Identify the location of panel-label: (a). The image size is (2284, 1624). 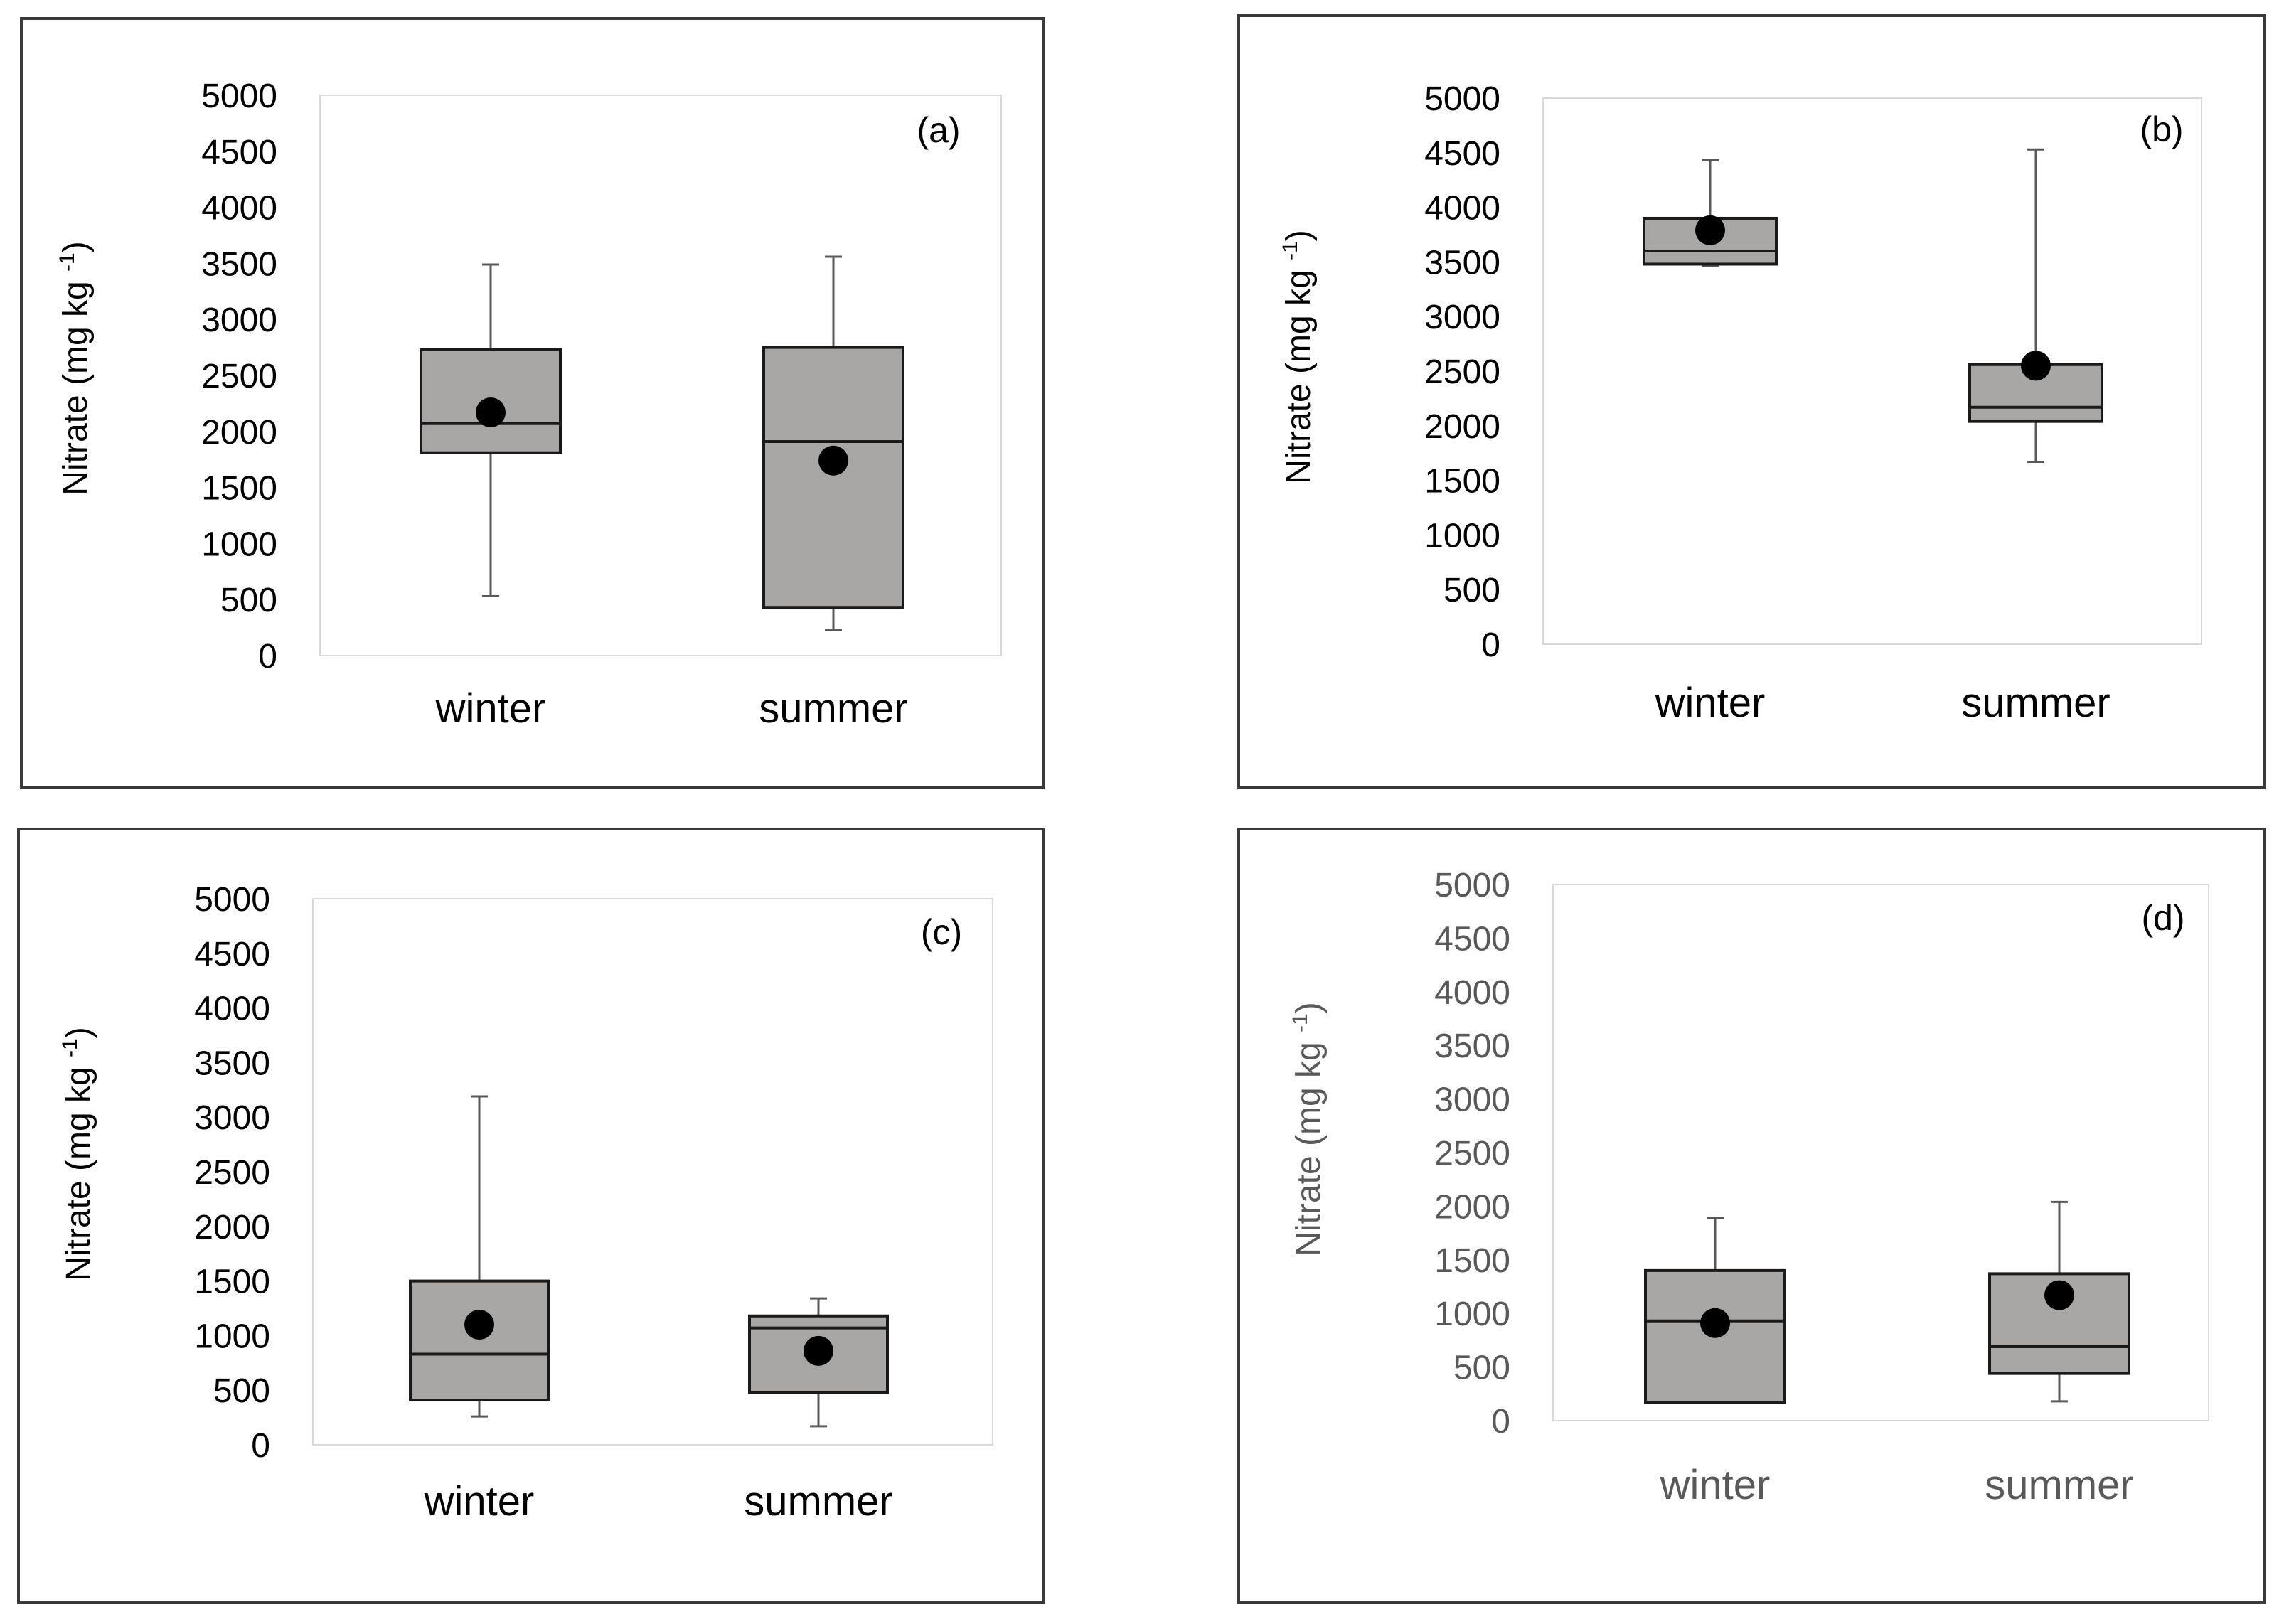
(938, 130).